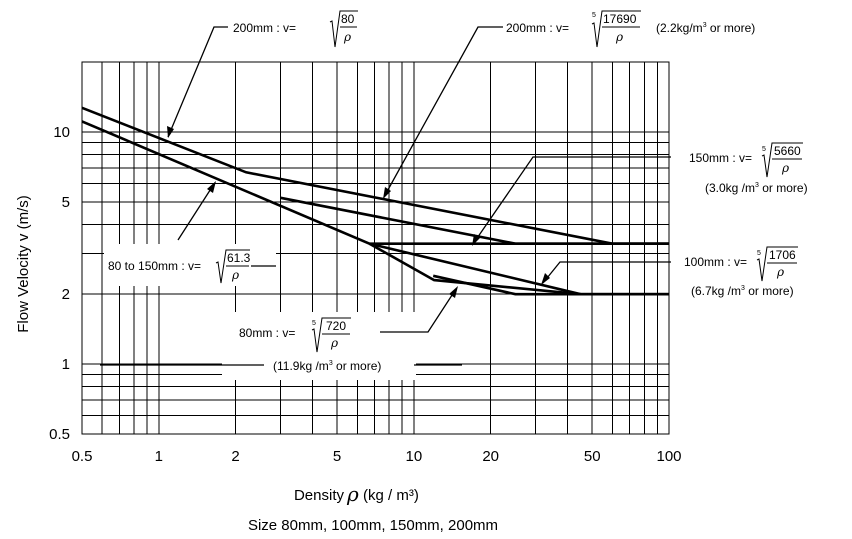 This screenshot has height=539, width=852. I want to click on annotation-80mm-bg, so click(319, 346).